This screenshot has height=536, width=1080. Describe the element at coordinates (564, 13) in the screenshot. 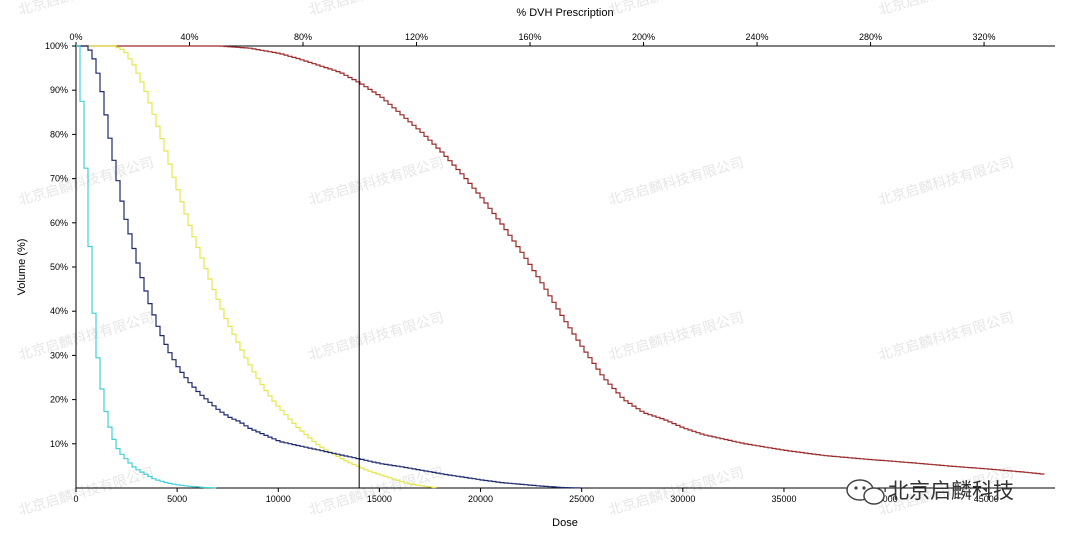

I see `top-axis-title: % DVH Prescription` at that location.